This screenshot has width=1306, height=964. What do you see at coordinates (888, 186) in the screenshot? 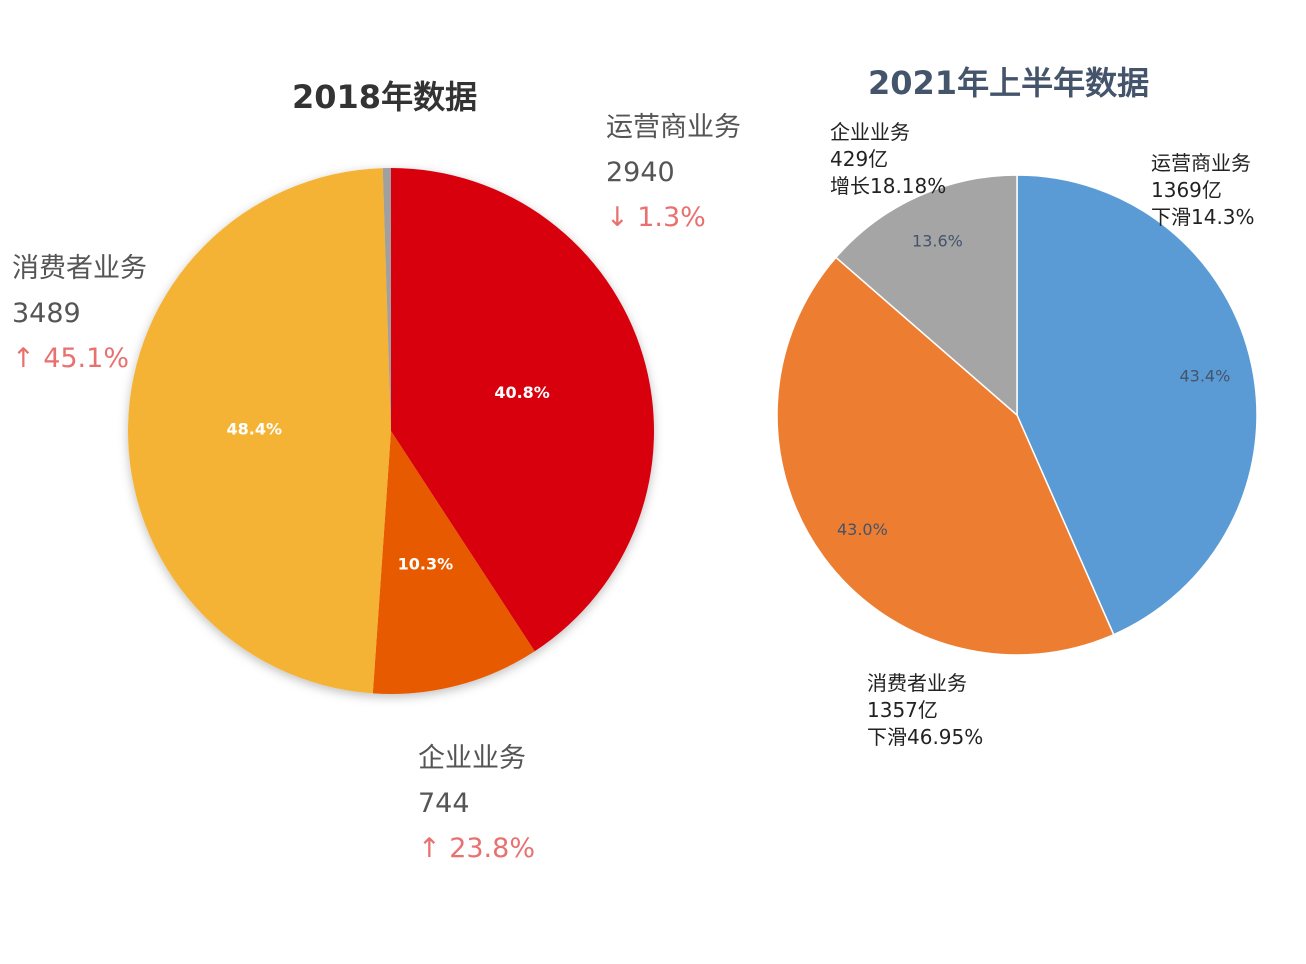
I see `annotation-change: 增长18.18%` at bounding box center [888, 186].